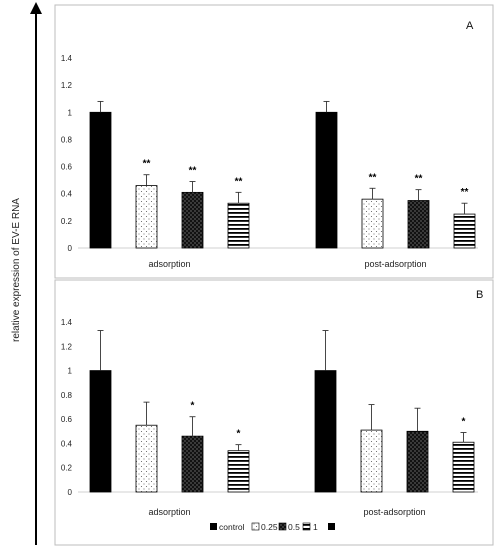  What do you see at coordinates (470, 26) in the screenshot?
I see `panel-a-letter: A` at bounding box center [470, 26].